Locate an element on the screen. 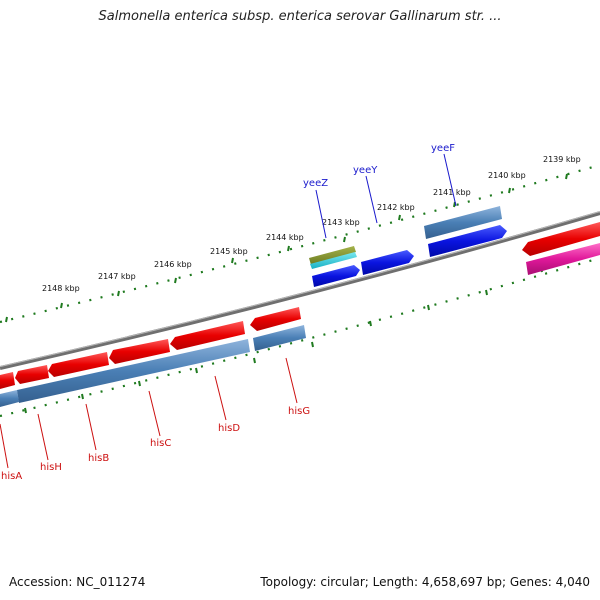  accession-text: Accession: NC_011274 is located at coordinates (77, 582).